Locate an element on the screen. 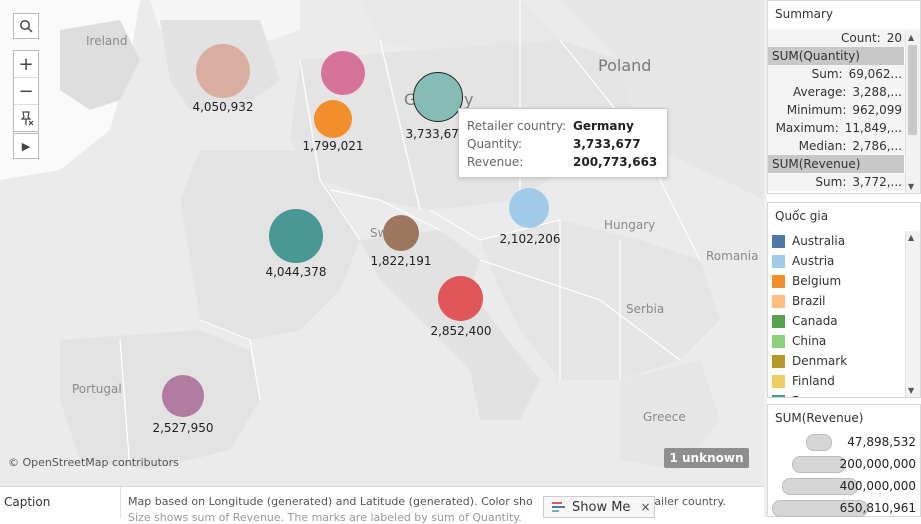 The height and width of the screenshot is (524, 921). legend-label: F is located at coordinates (795, 395).